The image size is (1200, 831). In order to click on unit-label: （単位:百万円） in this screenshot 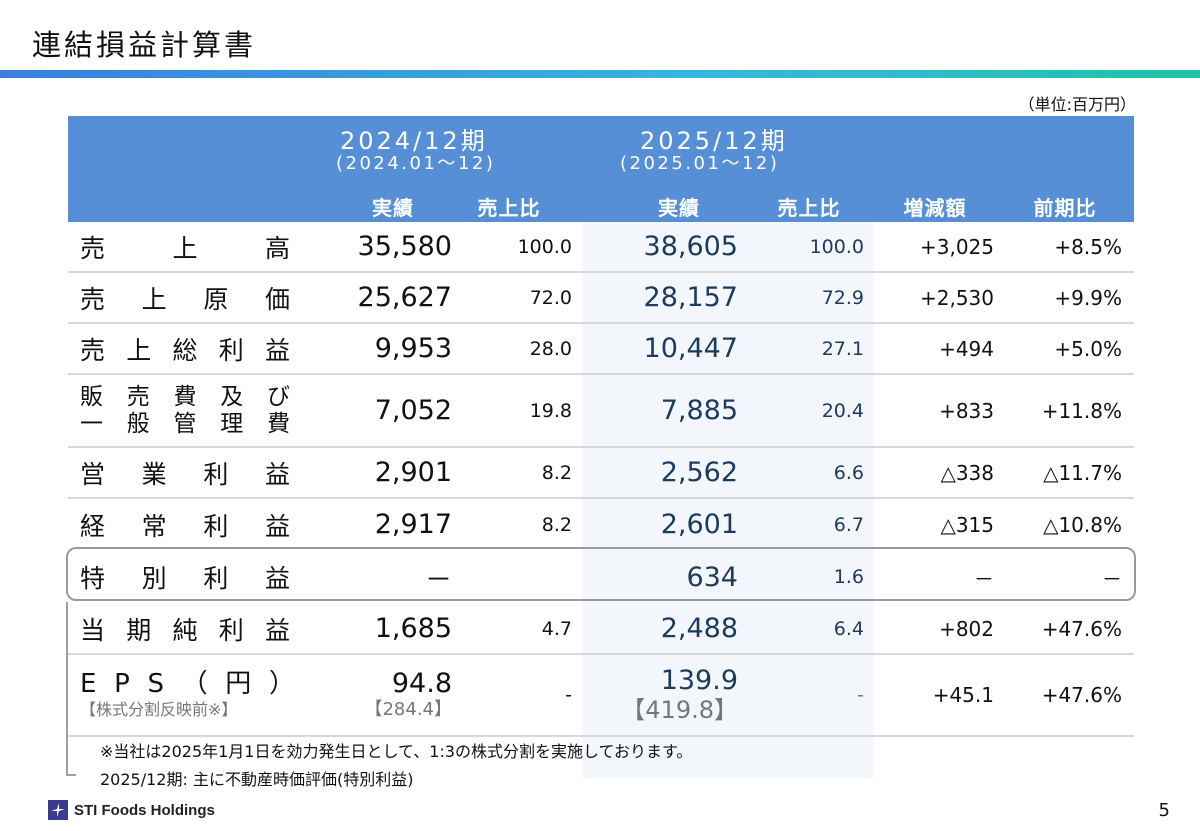, I will do `click(1077, 104)`.